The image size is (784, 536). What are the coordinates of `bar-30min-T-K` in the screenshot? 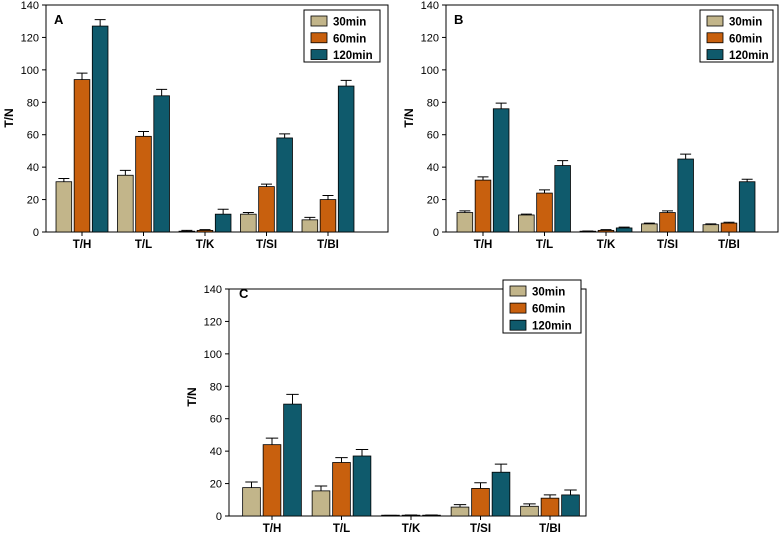 It's located at (187, 231).